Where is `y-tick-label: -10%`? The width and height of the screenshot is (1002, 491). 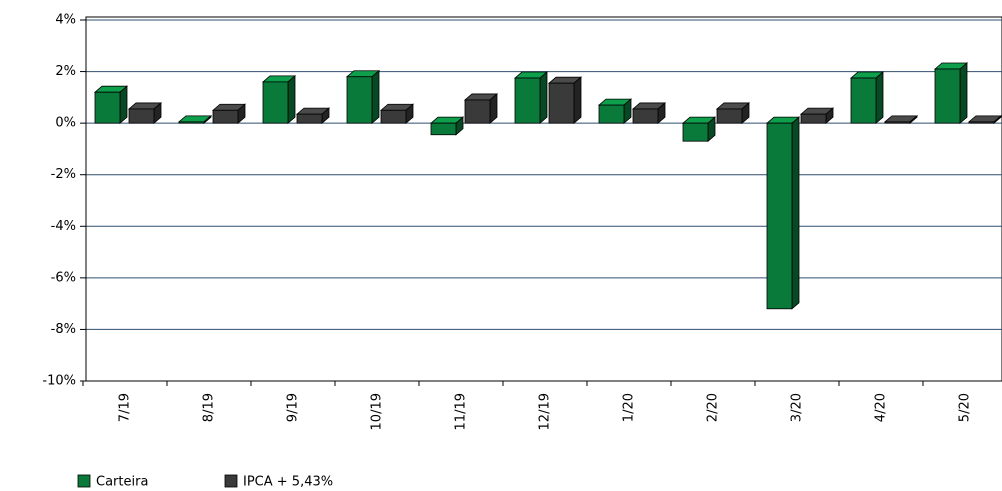
y-tick-label: -10% is located at coordinates (59, 381).